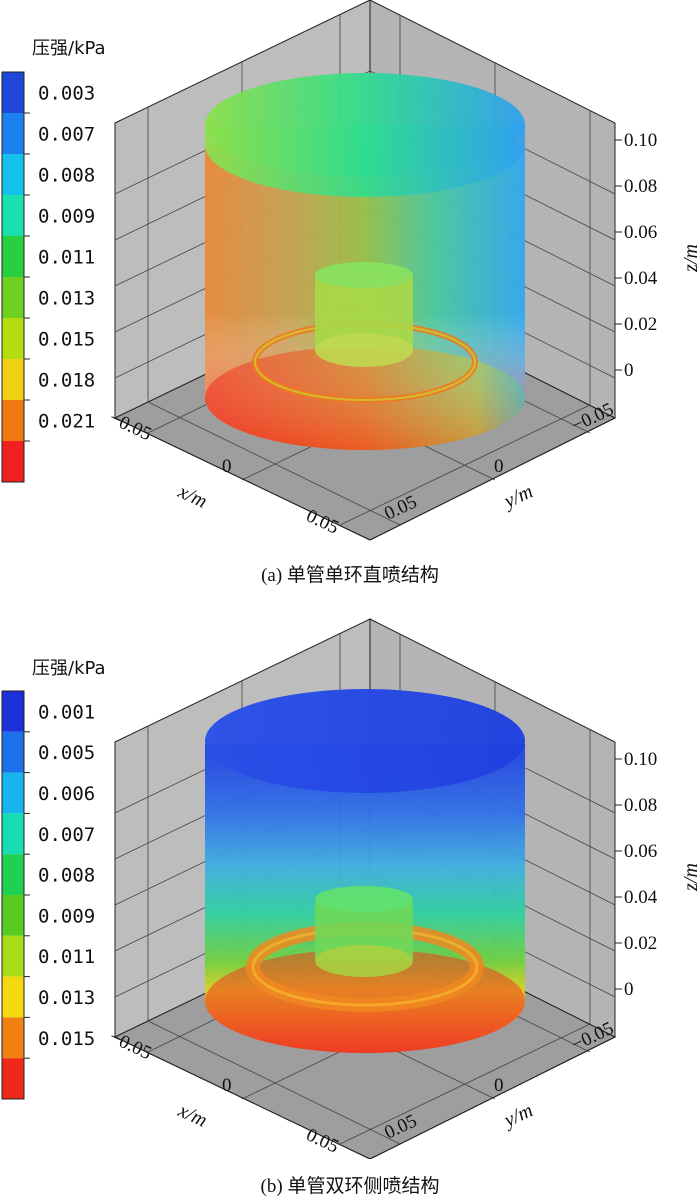 Image resolution: width=700 pixels, height=1198 pixels. Describe the element at coordinates (350, 575) in the screenshot. I see `figure-caption: (a) 单管单环直喷结构` at that location.